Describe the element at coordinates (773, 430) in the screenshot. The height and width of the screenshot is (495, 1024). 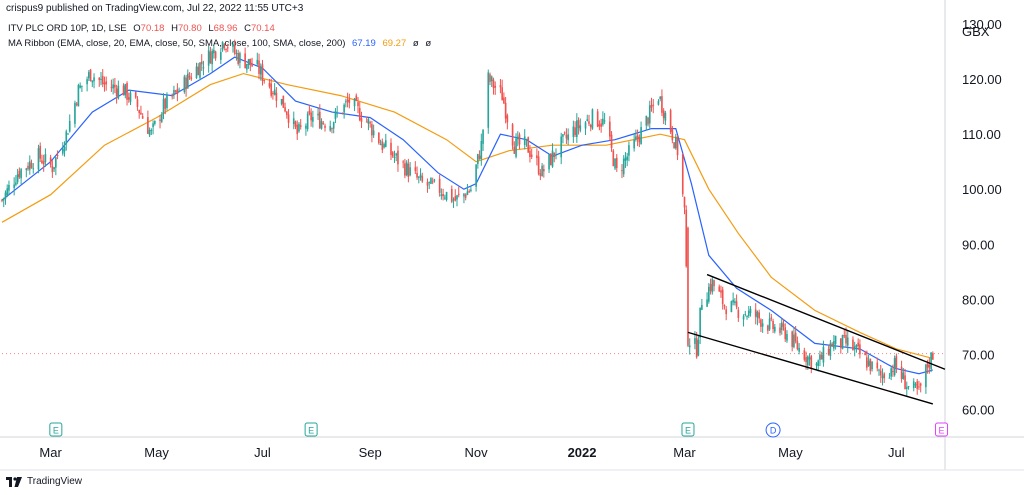
I see `event-marker-dividend: D` at that location.